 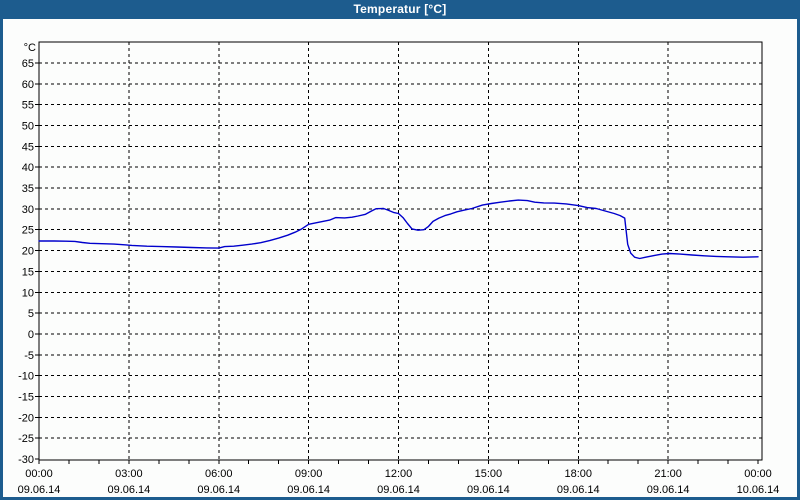 I want to click on x-axis-time-label: 15:00, so click(x=489, y=474).